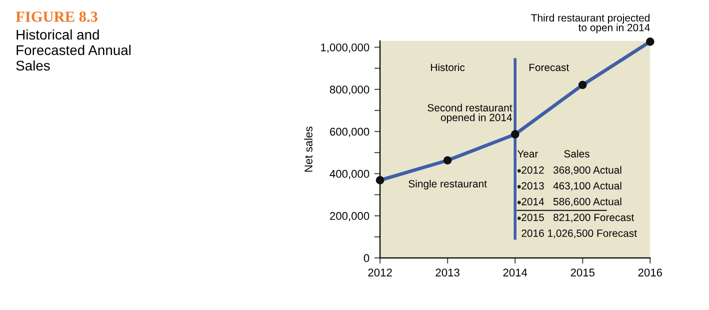  What do you see at coordinates (447, 185) in the screenshot?
I see `annotation: Single restaurant` at bounding box center [447, 185].